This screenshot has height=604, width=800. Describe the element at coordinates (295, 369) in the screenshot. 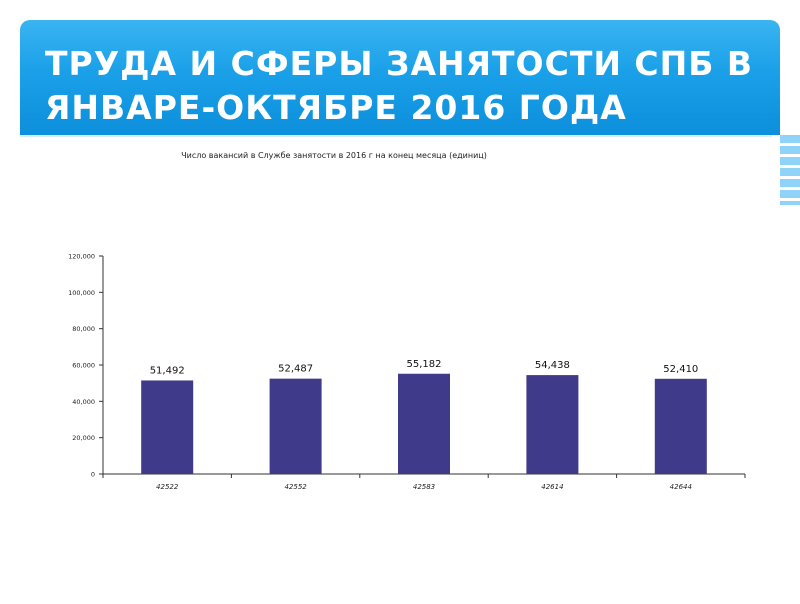

I see `data-label: 52,487` at that location.